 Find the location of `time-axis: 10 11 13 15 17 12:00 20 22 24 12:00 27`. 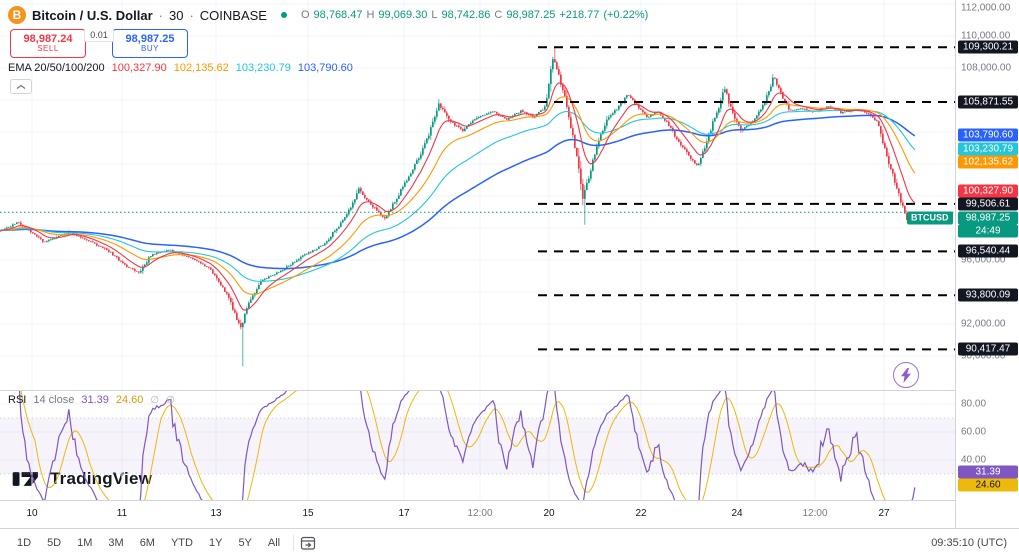

time-axis: 10 11 13 15 17 12:00 20 22 24 12:00 27 is located at coordinates (477, 514).